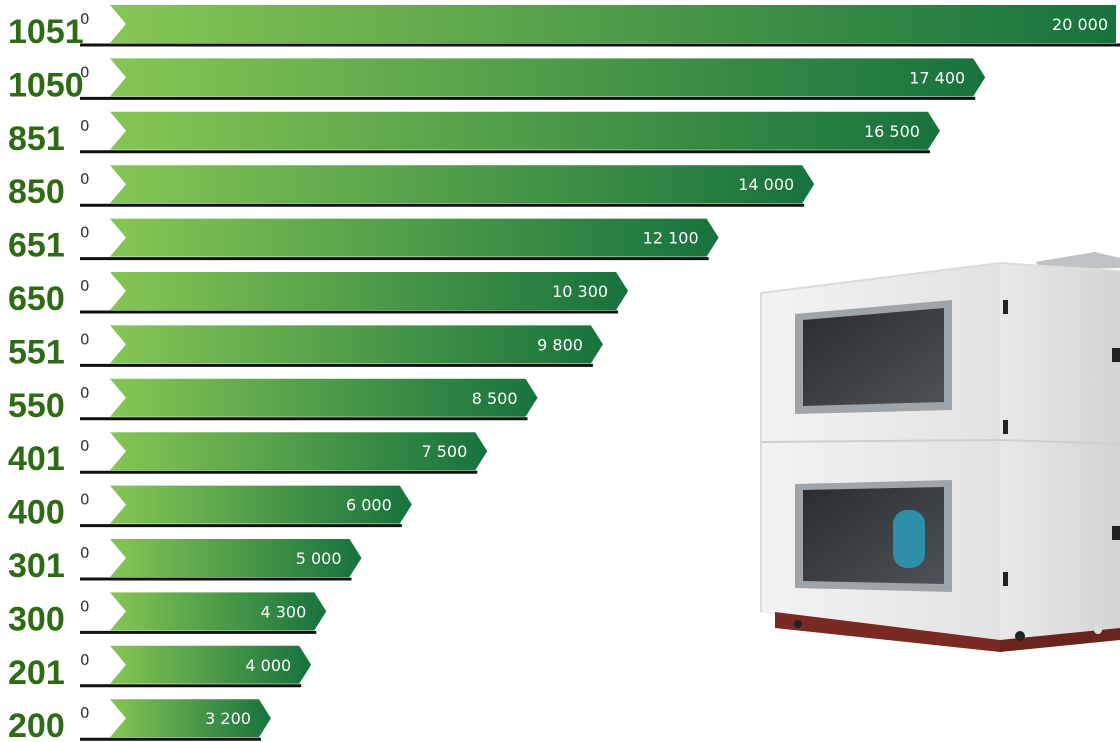  What do you see at coordinates (937, 77) in the screenshot?
I see `value-label: 17 400` at bounding box center [937, 77].